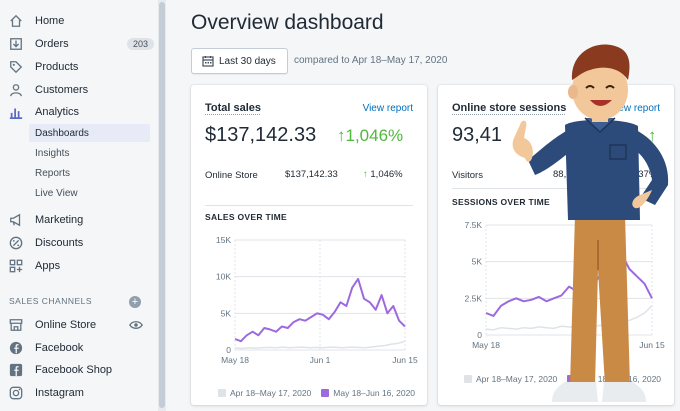 The height and width of the screenshot is (411, 680). I want to click on sidebar-item-discounts: Discounts, so click(81, 243).